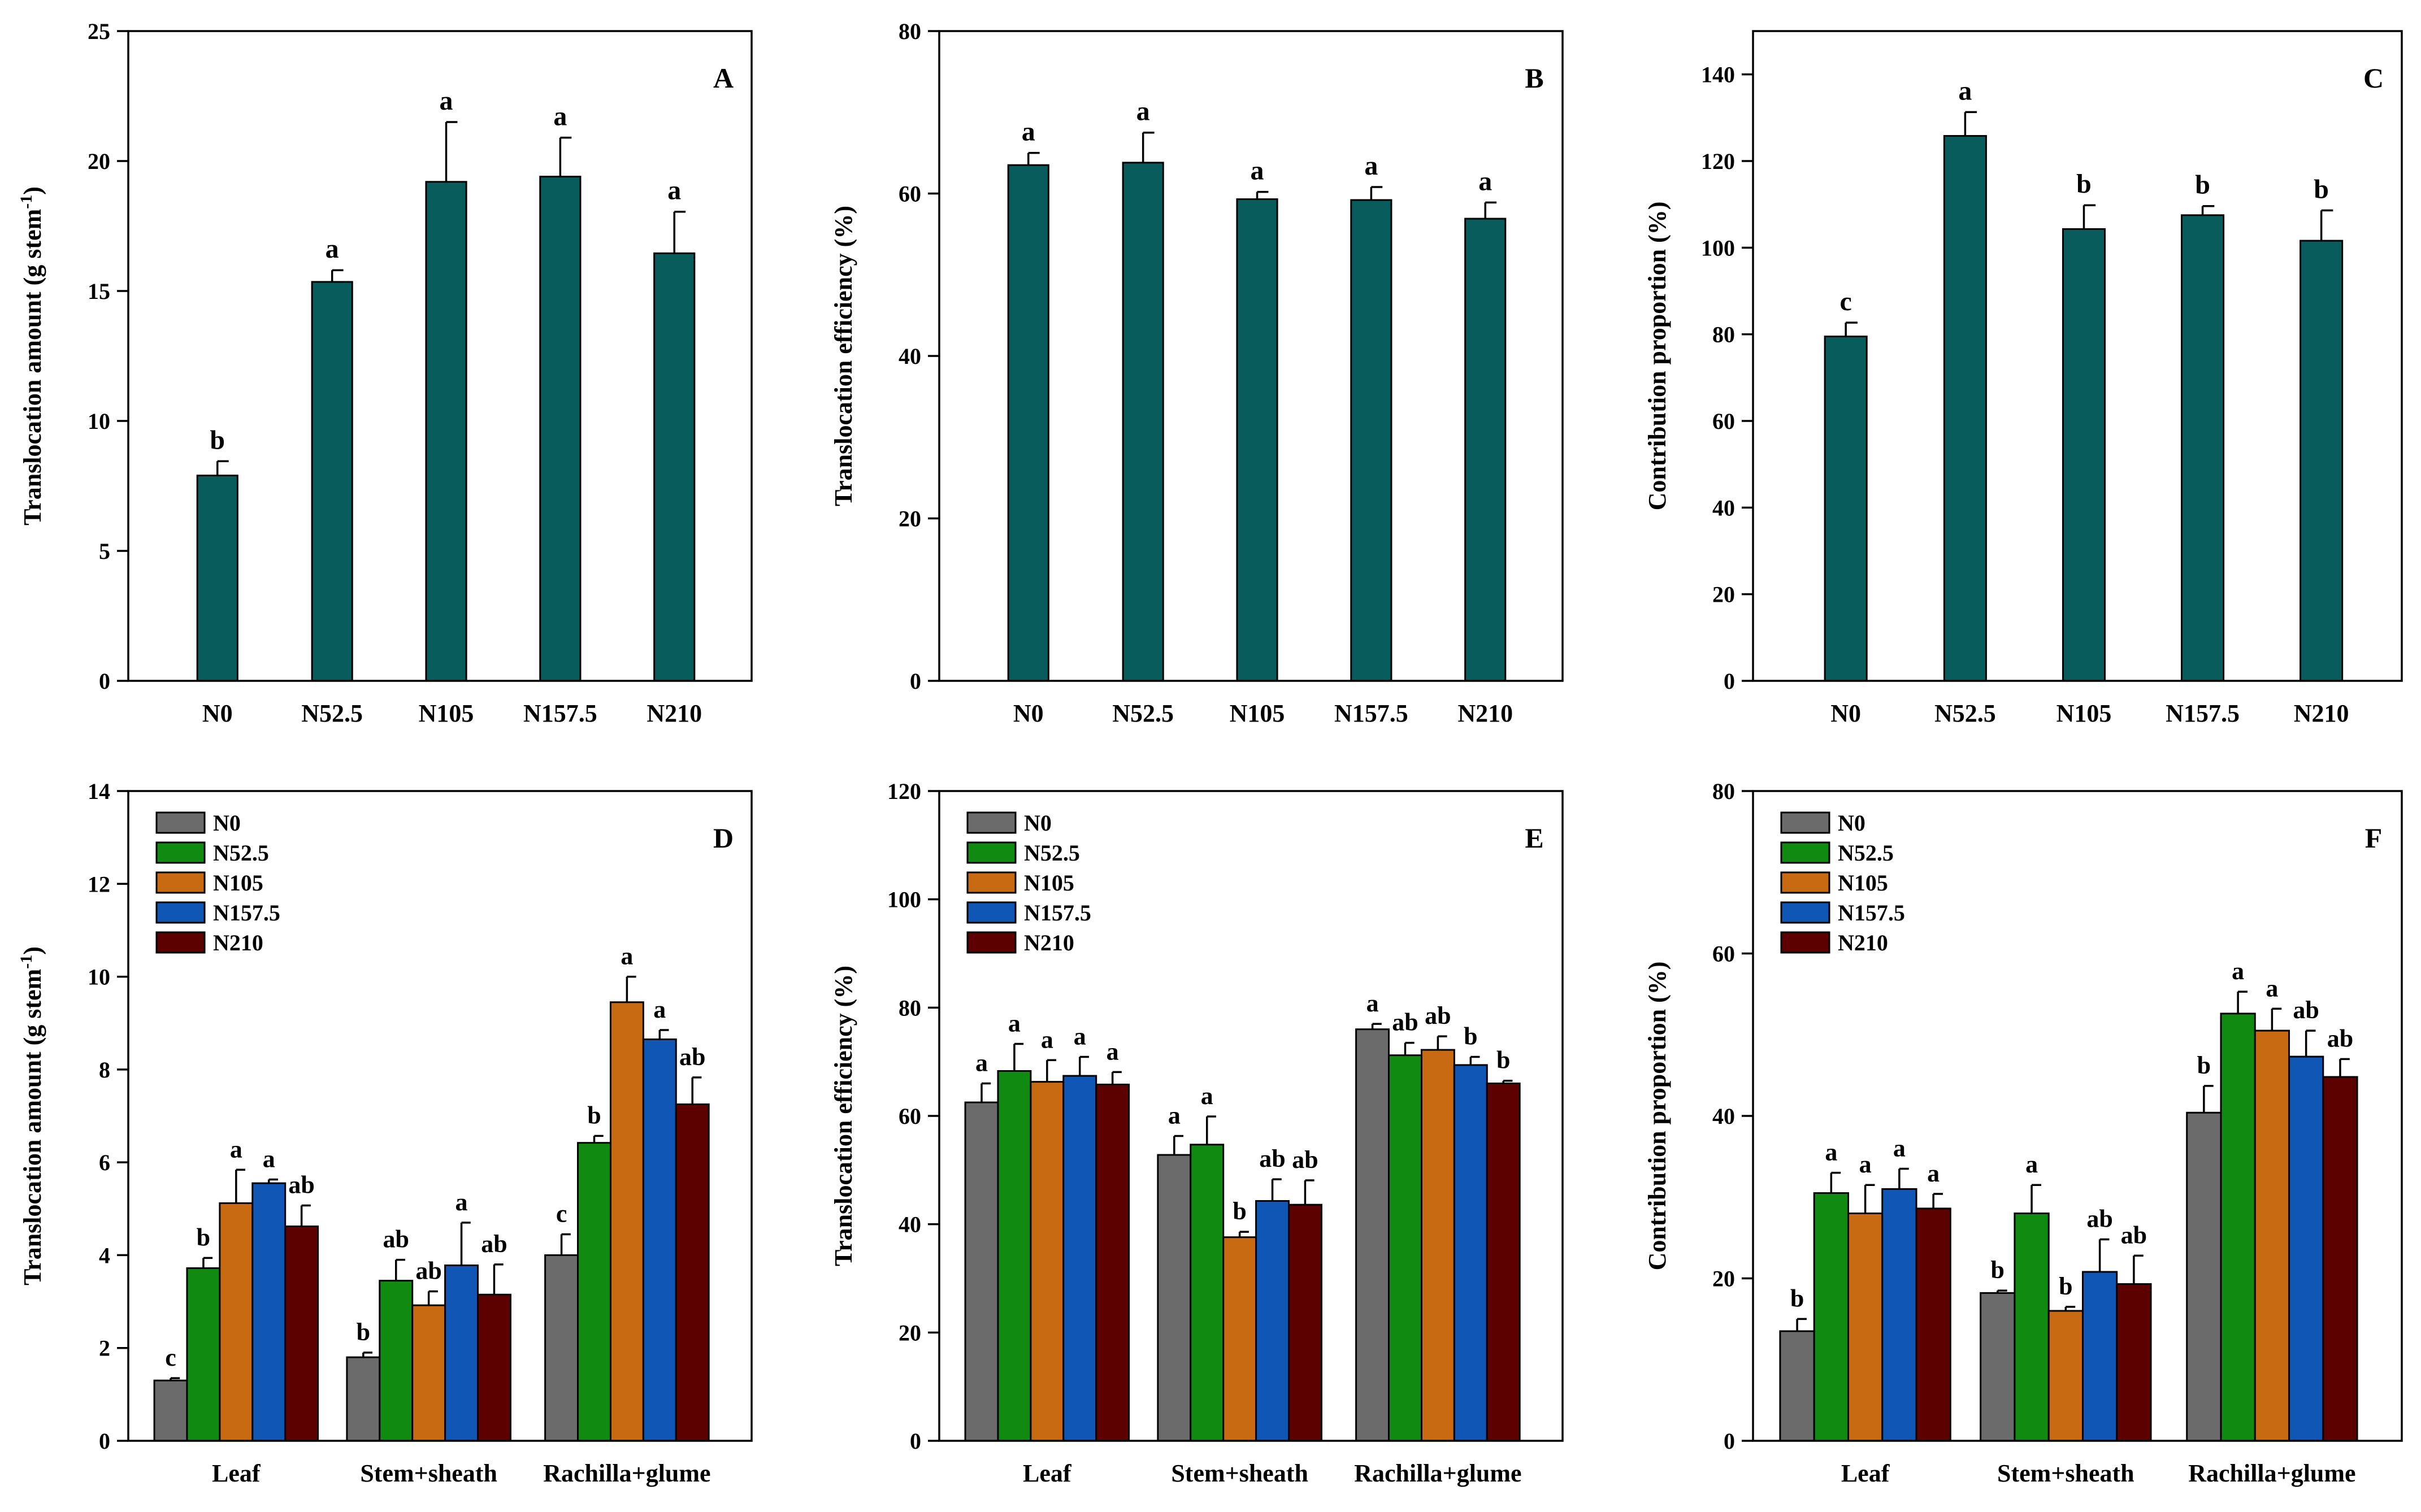 Image resolution: width=2421 pixels, height=1512 pixels. What do you see at coordinates (1014, 1256) in the screenshot?
I see `bar-N52.5-Leaf` at bounding box center [1014, 1256].